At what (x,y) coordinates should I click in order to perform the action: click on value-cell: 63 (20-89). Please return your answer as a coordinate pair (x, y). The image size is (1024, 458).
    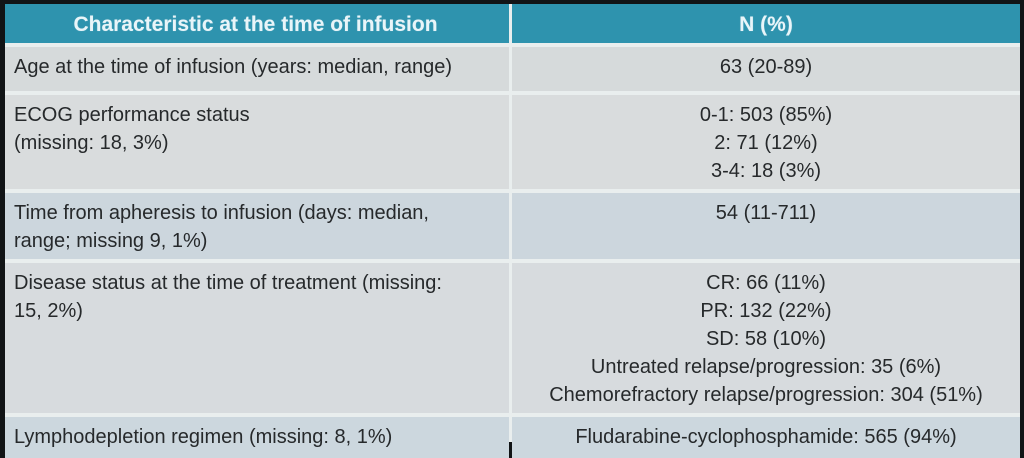
    Looking at the image, I should click on (766, 69).